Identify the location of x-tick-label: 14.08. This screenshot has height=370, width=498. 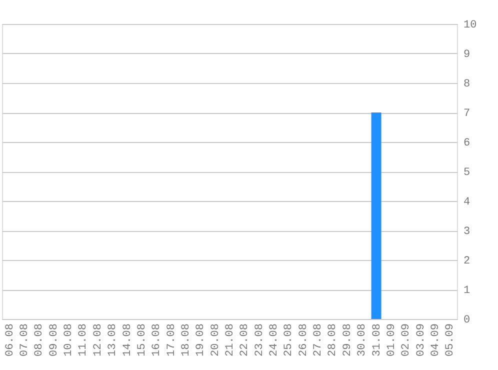
(128, 340).